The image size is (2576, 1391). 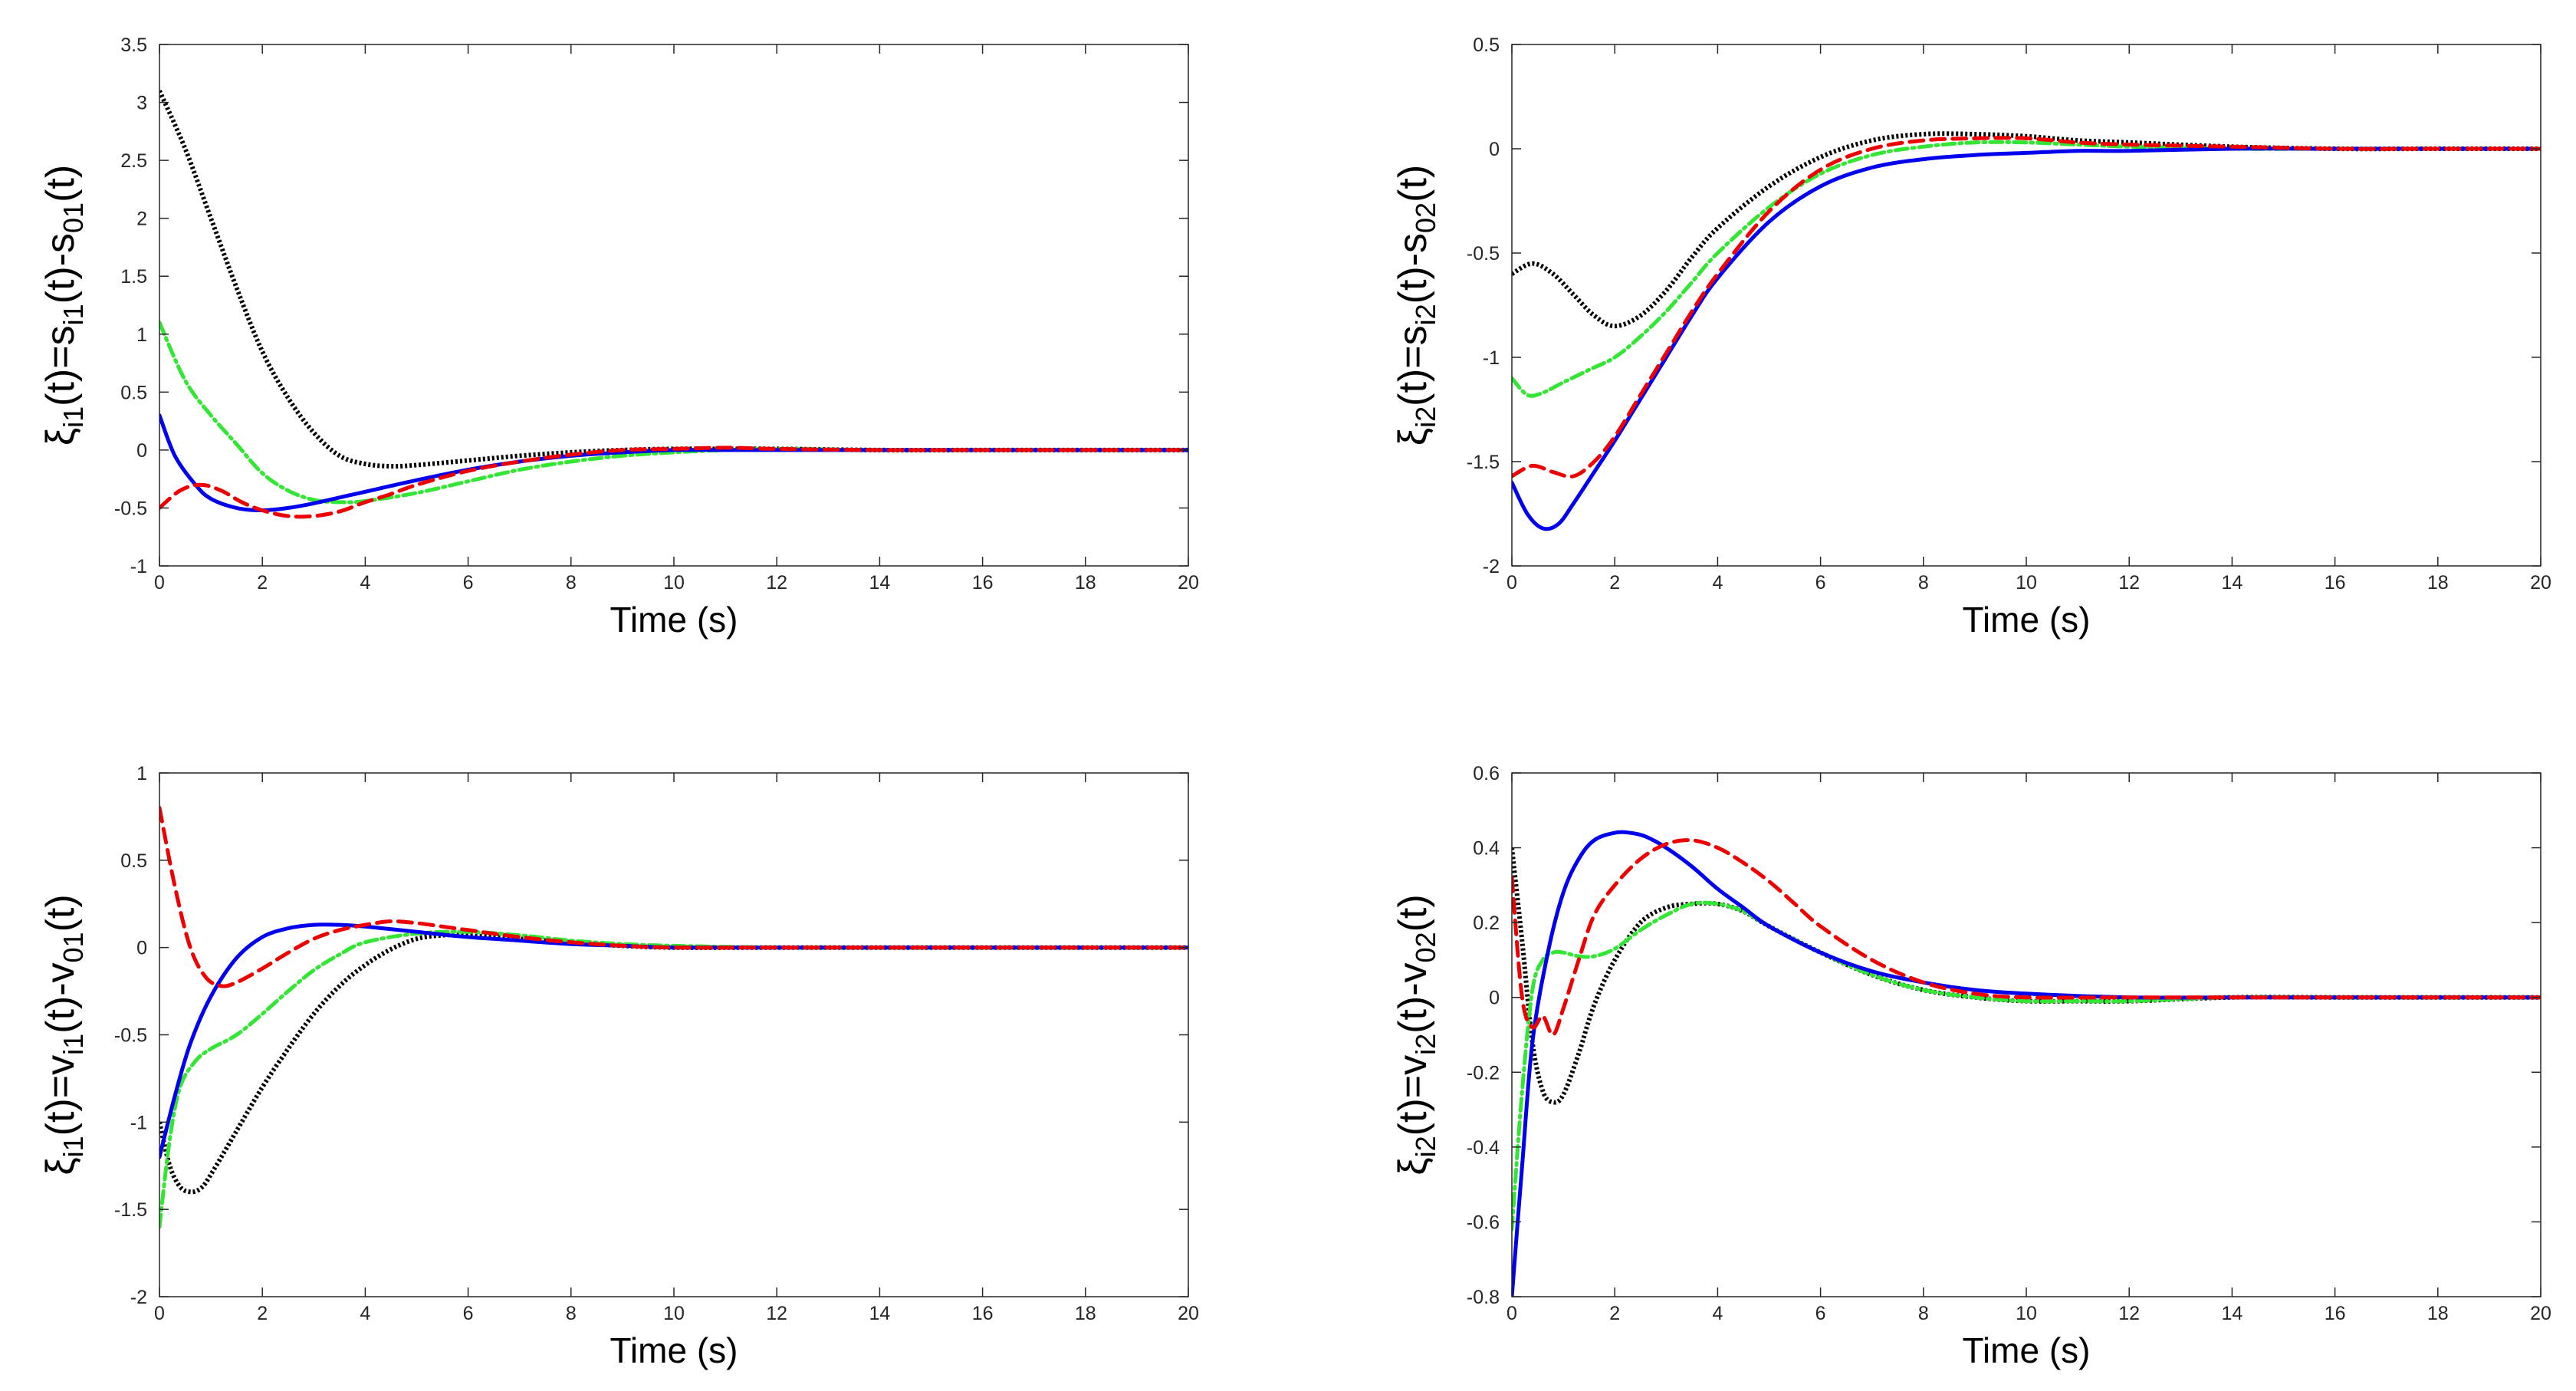 I want to click on y-axis-label: ξi2(t)=si2(t)-s02(t), so click(x=1416, y=305).